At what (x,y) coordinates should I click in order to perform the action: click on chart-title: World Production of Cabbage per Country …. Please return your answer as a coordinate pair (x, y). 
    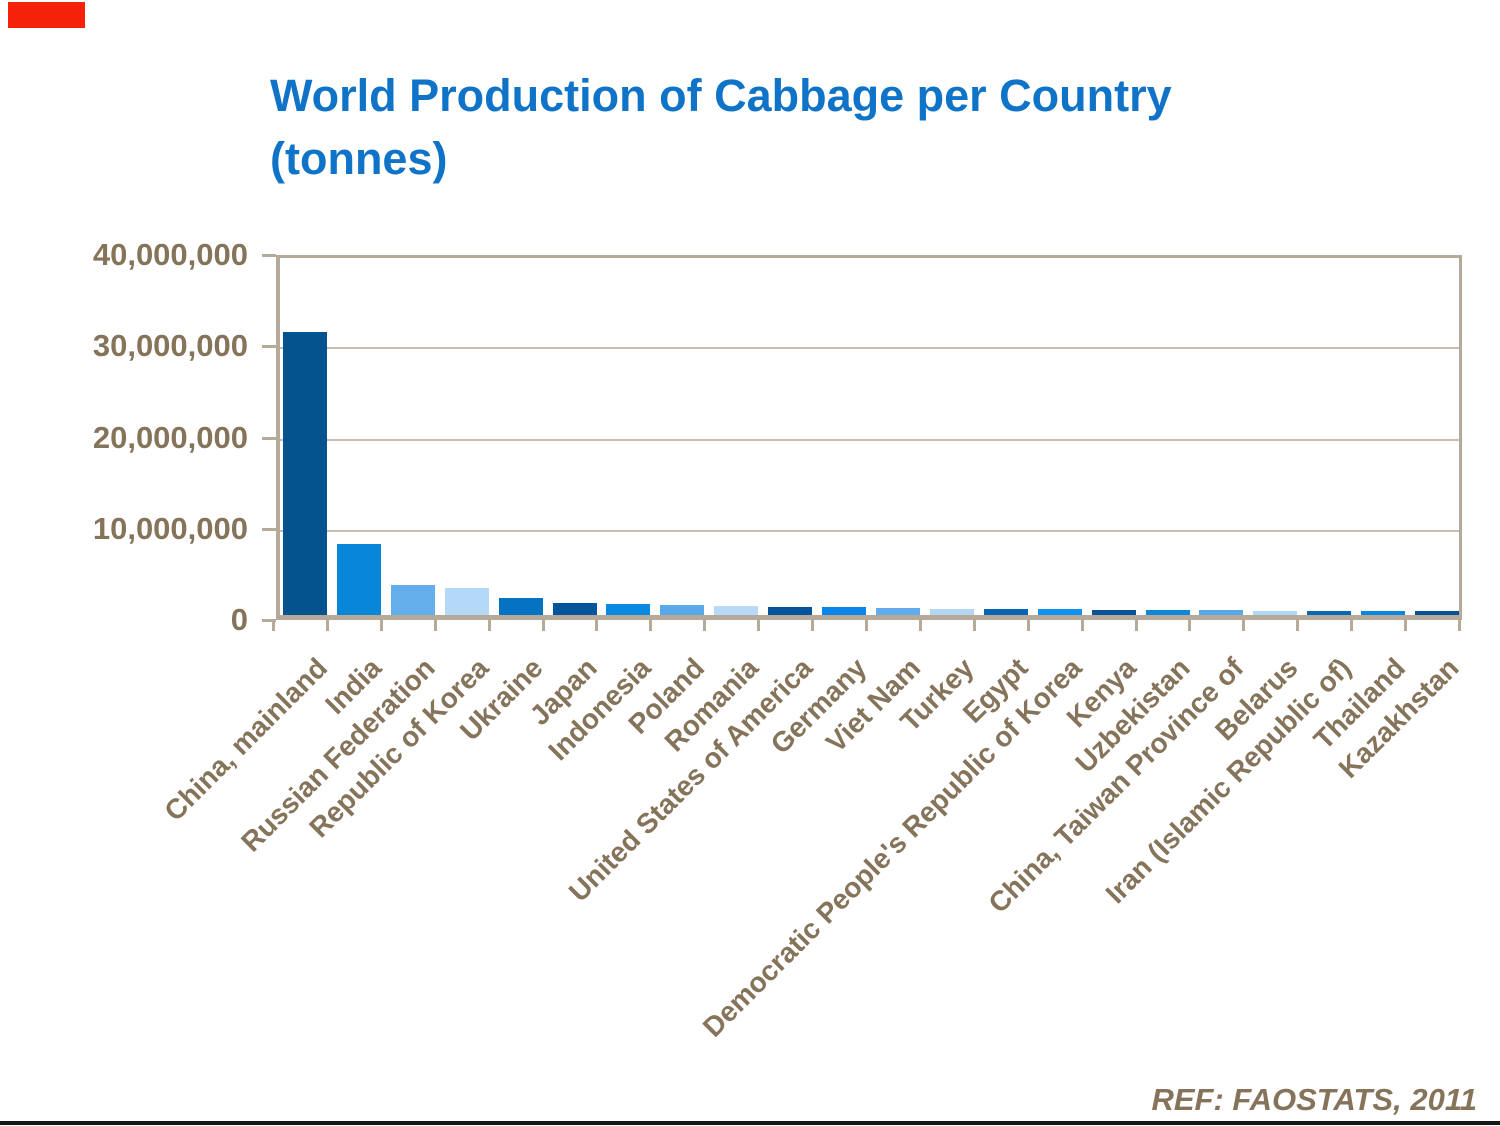
    Looking at the image, I should click on (820, 127).